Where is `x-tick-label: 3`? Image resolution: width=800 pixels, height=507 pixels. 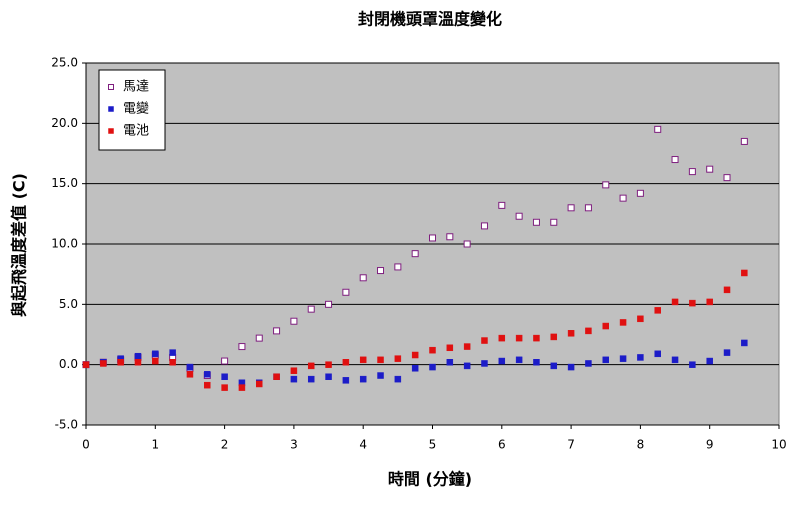
x-tick-label: 3 is located at coordinates (294, 445).